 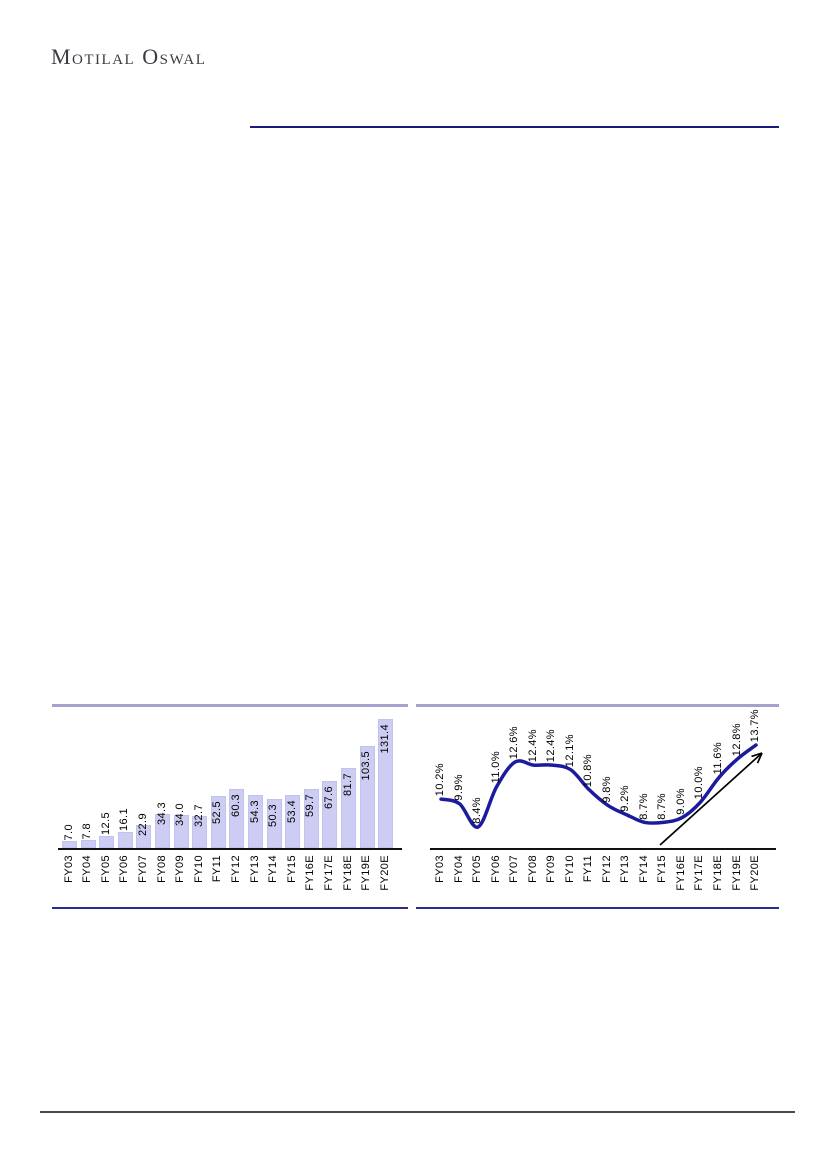 I want to click on bar-value-label: 103.5, so click(x=366, y=766).